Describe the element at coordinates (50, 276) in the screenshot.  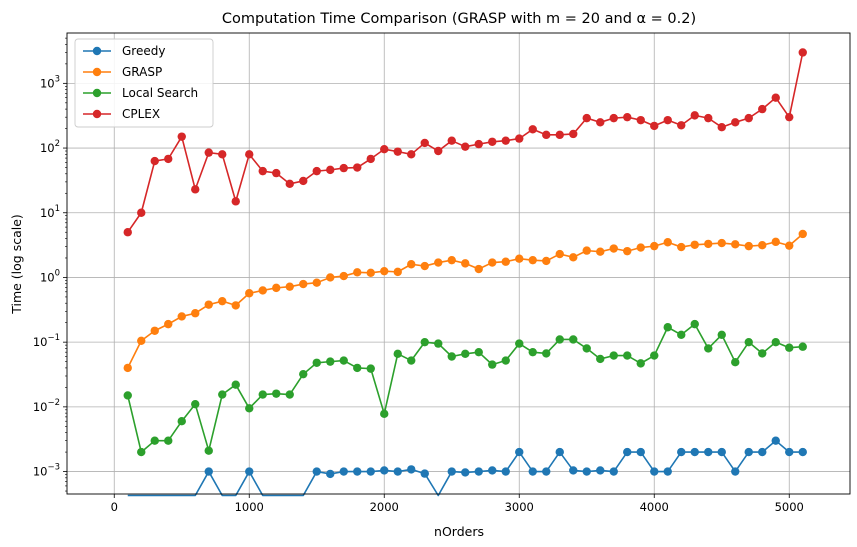
I see `y-tick-label: 10⁰` at that location.